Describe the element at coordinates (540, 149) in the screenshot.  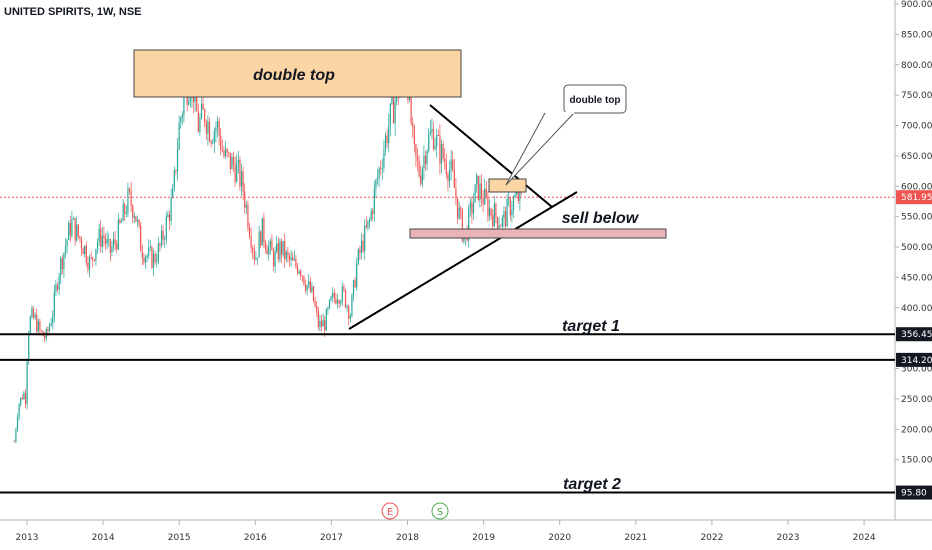
I see `callout-pointer` at that location.